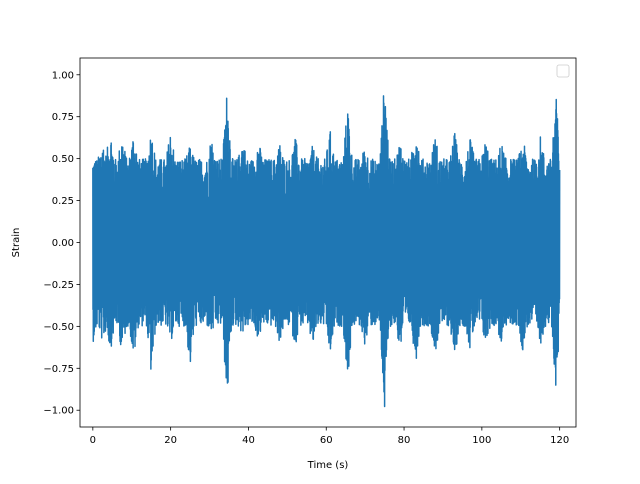 The image size is (640, 484). I want to click on y-tick-label: −0.75, so click(58, 369).